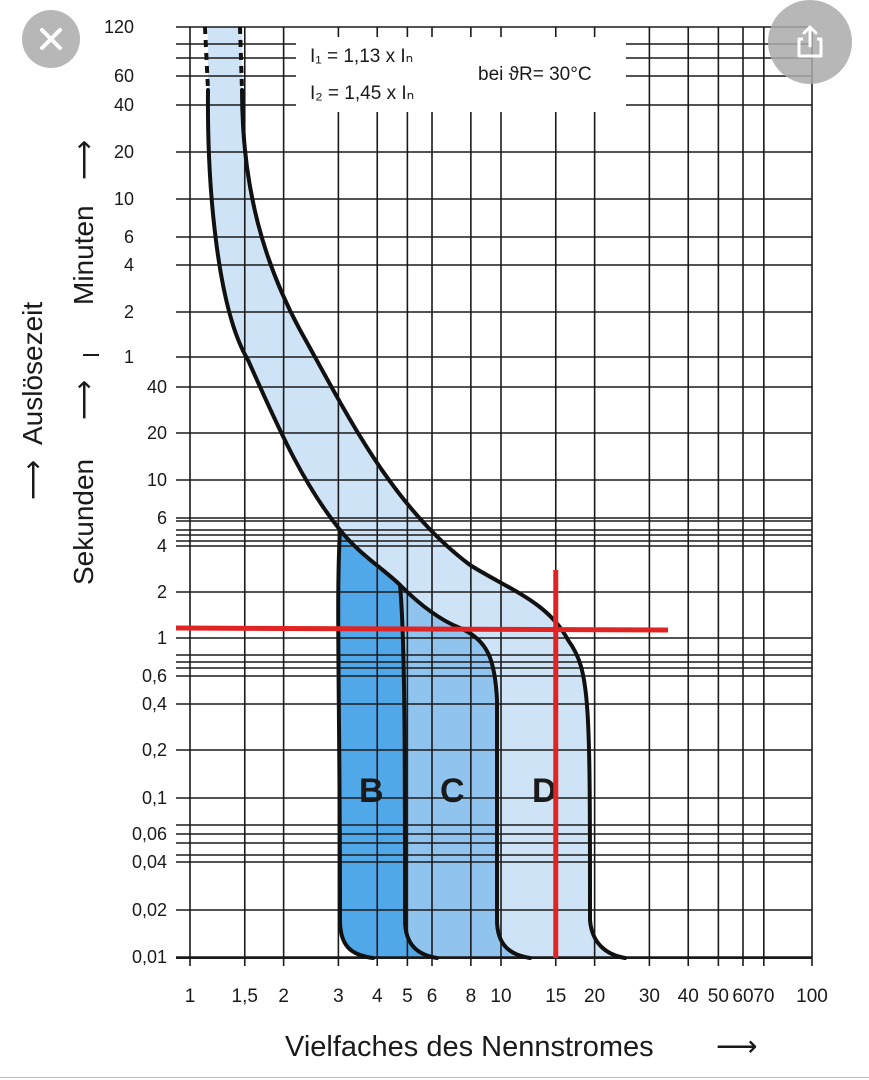 Image resolution: width=869 pixels, height=1080 pixels. What do you see at coordinates (129, 237) in the screenshot?
I see `y-tick-label-minutes: 6` at bounding box center [129, 237].